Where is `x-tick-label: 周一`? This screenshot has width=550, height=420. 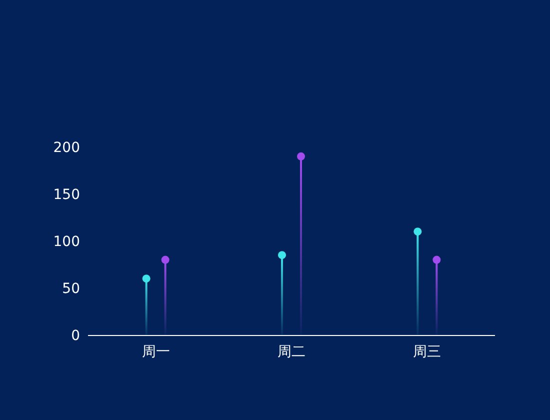
x-tick-label: 周一 is located at coordinates (156, 352).